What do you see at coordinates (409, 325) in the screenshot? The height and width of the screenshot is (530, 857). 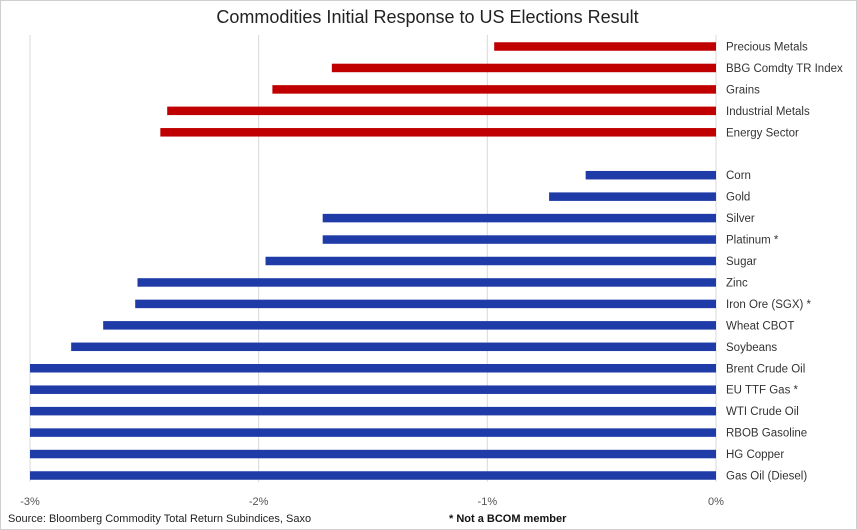 I see `bar-wheat-cbot` at bounding box center [409, 325].